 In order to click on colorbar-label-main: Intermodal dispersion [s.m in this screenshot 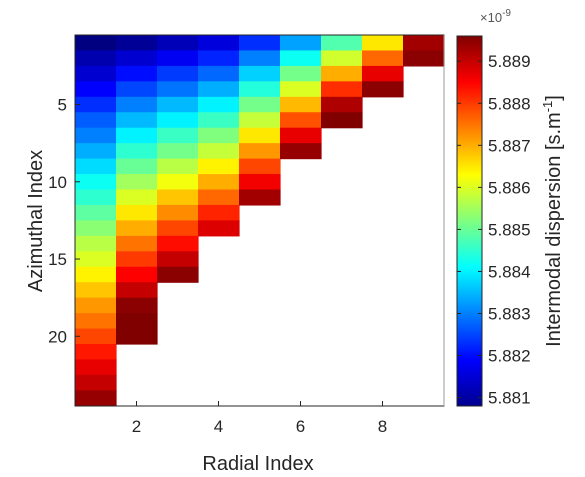, I will do `click(554, 229)`.